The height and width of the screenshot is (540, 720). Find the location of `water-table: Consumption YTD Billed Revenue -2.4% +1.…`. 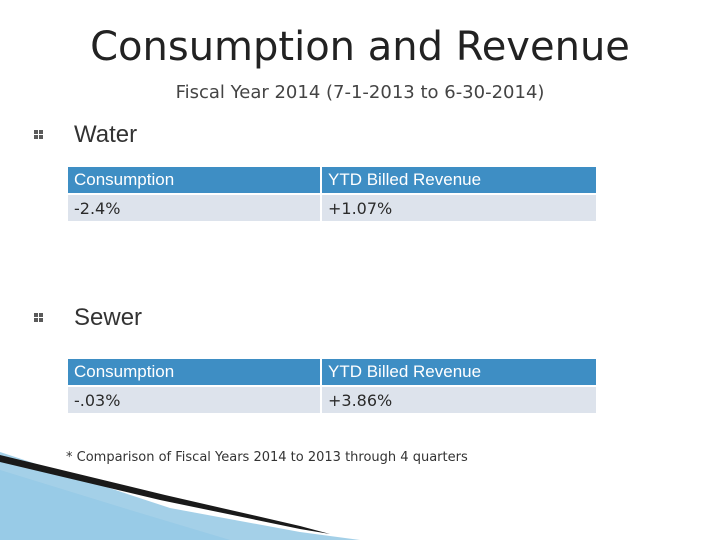

water-table: Consumption YTD Billed Revenue -2.4% +1.… is located at coordinates (332, 194).